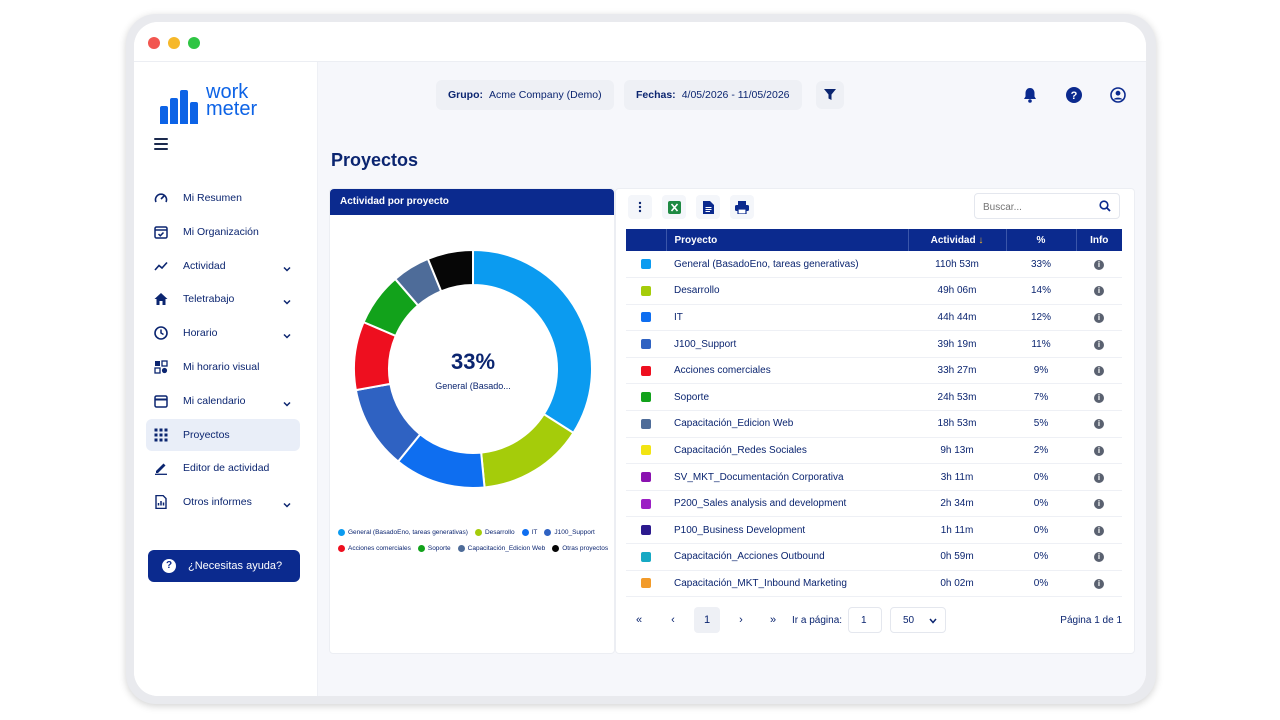 The height and width of the screenshot is (720, 1280). What do you see at coordinates (224, 566) in the screenshot?
I see `help-button: ? ¿Necesitas ayuda?` at bounding box center [224, 566].